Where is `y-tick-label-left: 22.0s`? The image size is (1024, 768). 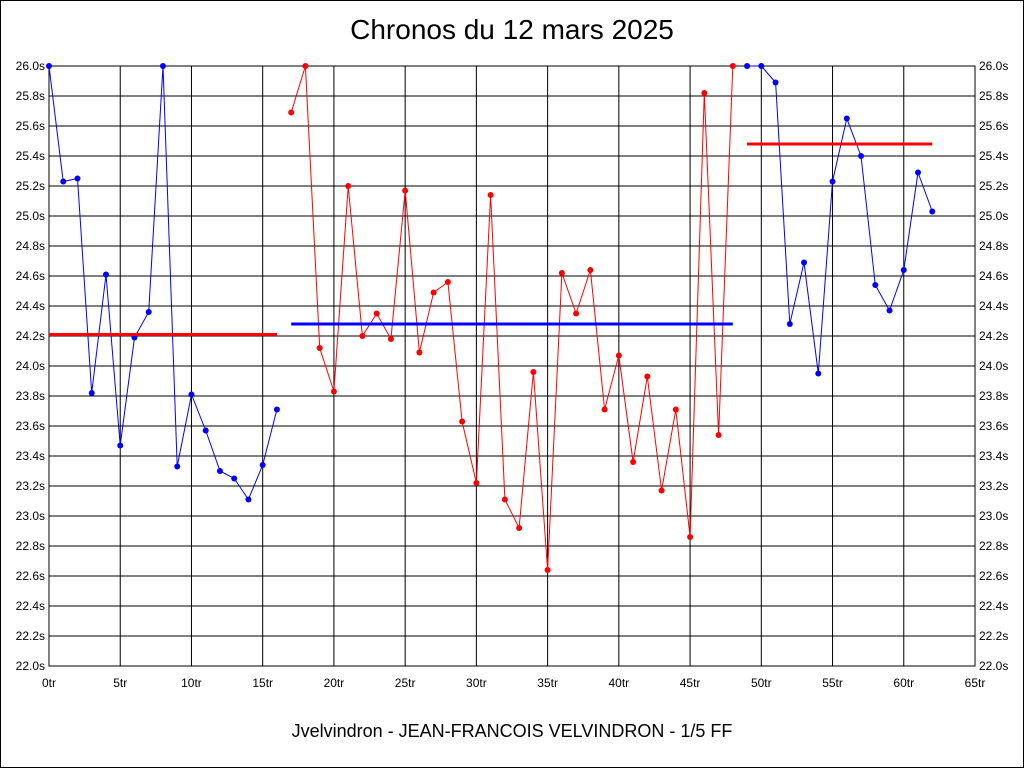
y-tick-label-left: 22.0s is located at coordinates (30, 666).